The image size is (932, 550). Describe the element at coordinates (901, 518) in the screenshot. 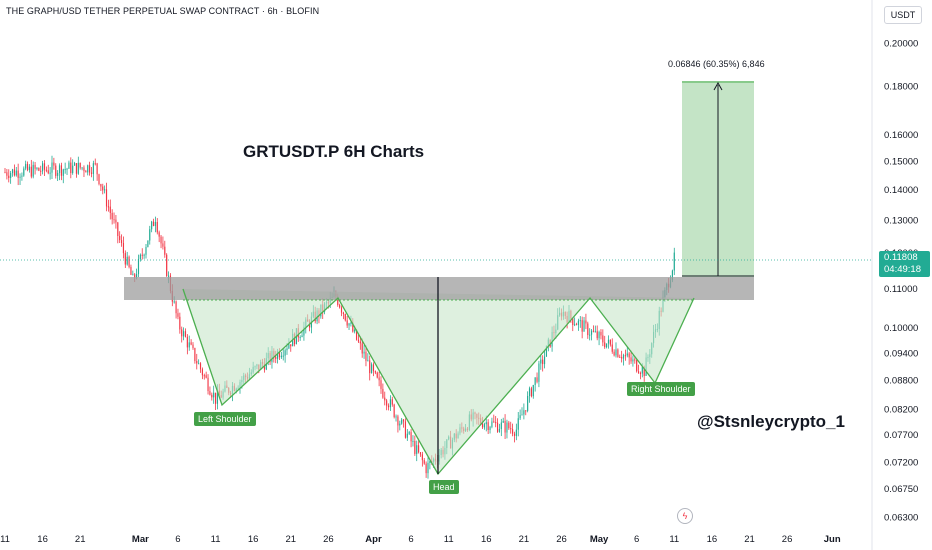

I see `y-tick-label: 0.06300` at that location.